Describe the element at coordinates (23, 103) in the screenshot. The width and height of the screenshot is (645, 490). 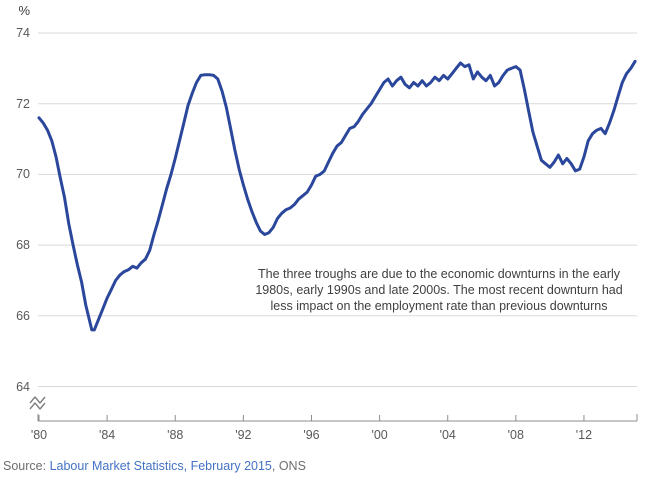
I see `y-tick-label: 72` at that location.